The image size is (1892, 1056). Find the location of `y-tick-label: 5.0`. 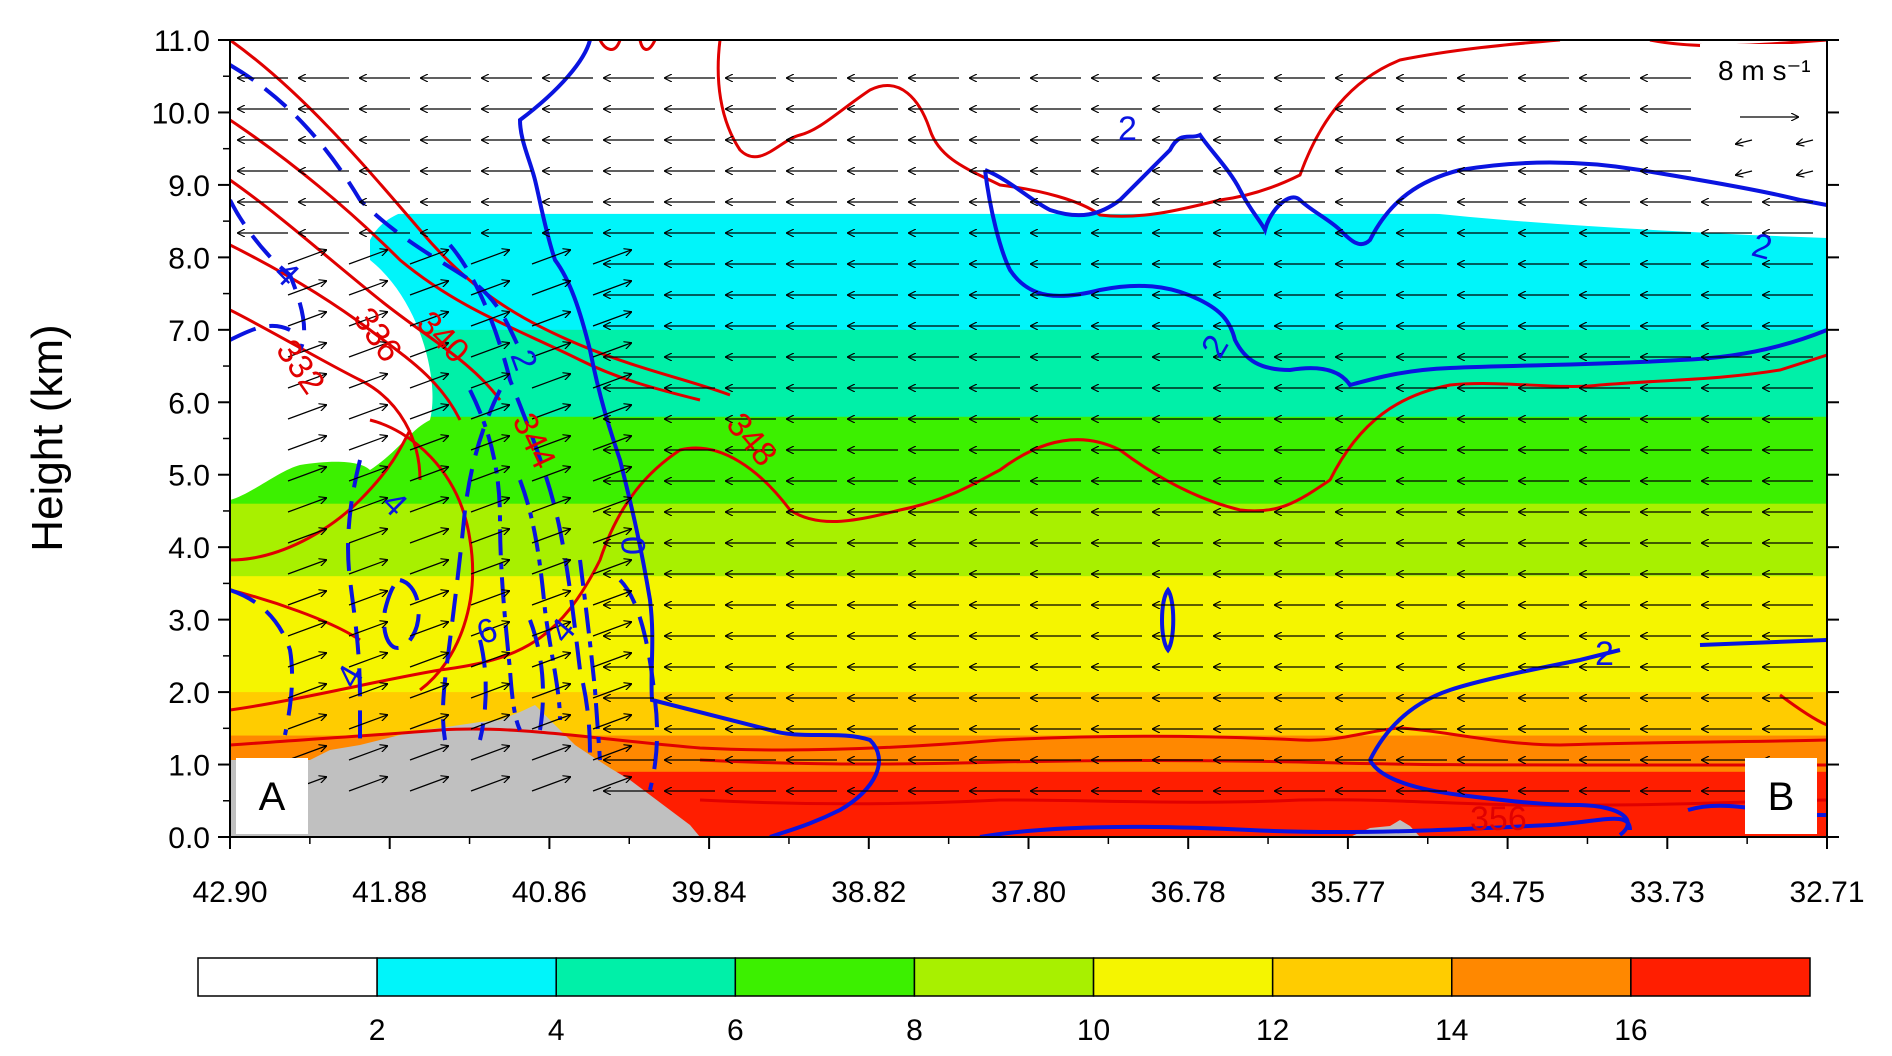

y-tick-label: 5.0 is located at coordinates (189, 476).